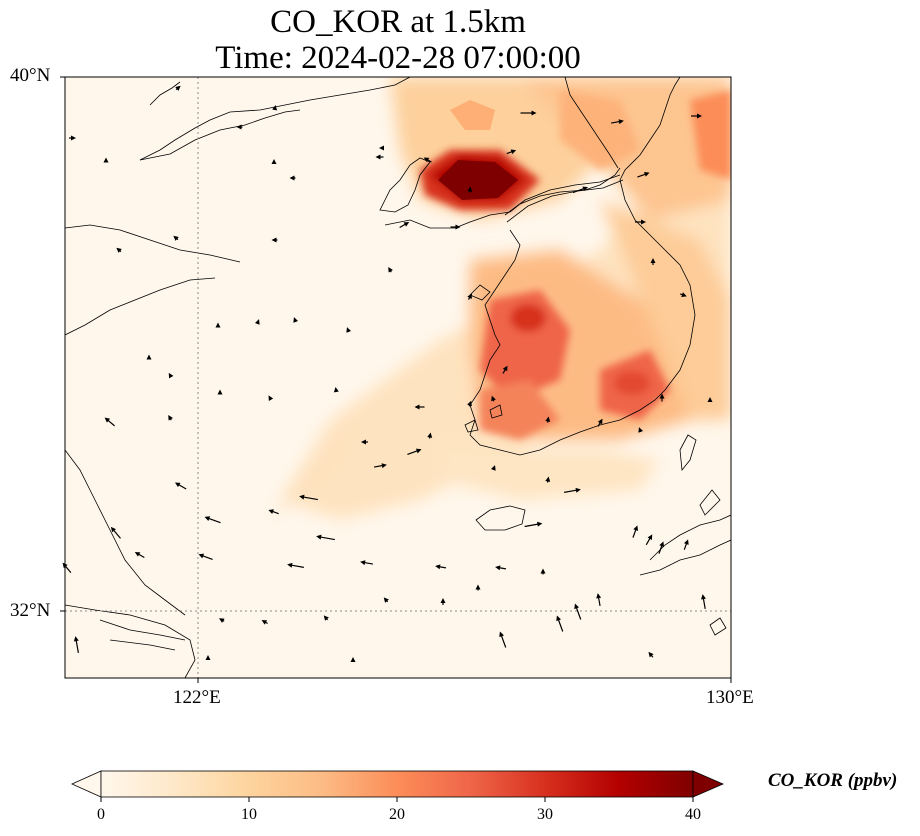 The image size is (920, 836). What do you see at coordinates (398, 58) in the screenshot?
I see `map-title-line-2: Time: 2024-02-28 07:00:00` at bounding box center [398, 58].